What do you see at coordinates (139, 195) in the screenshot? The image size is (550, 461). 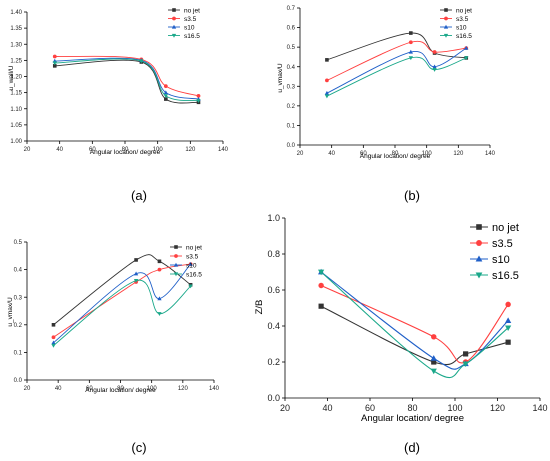 I see `caption-a: (a)` at bounding box center [139, 195].